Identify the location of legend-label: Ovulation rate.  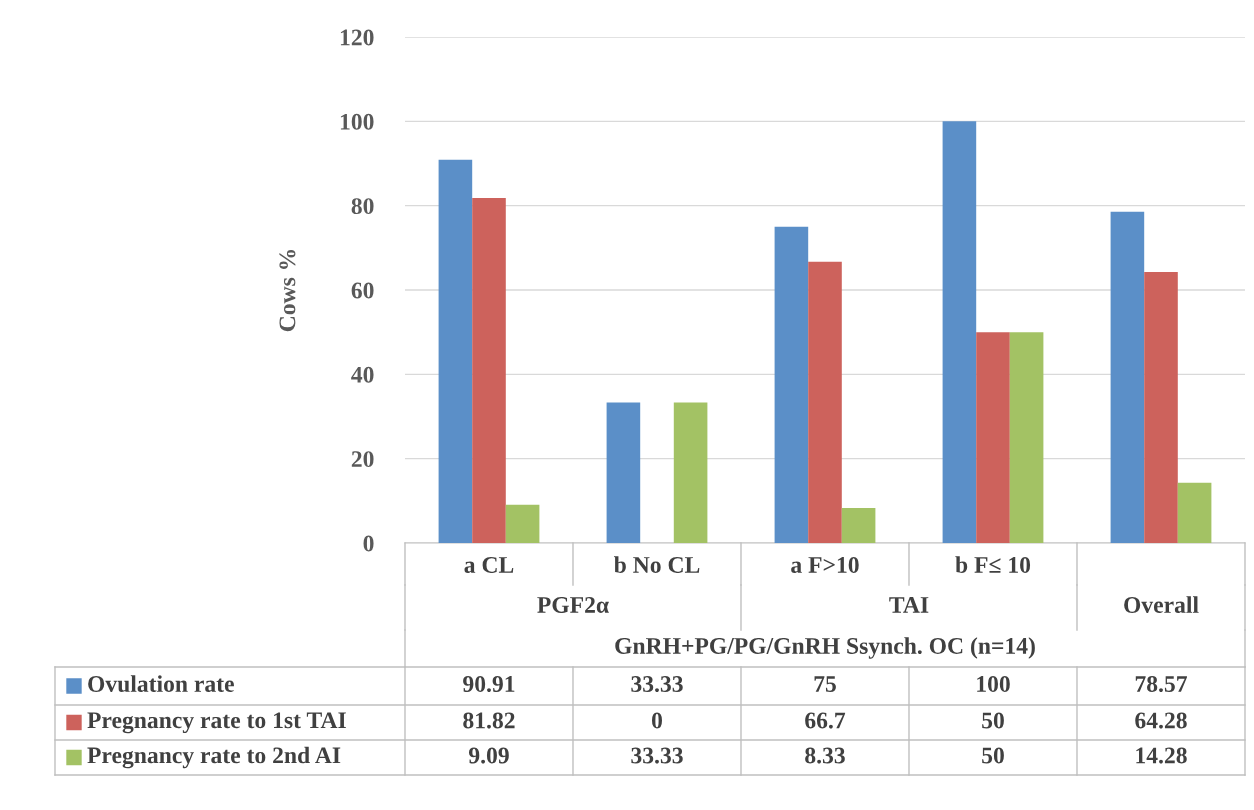
(161, 683).